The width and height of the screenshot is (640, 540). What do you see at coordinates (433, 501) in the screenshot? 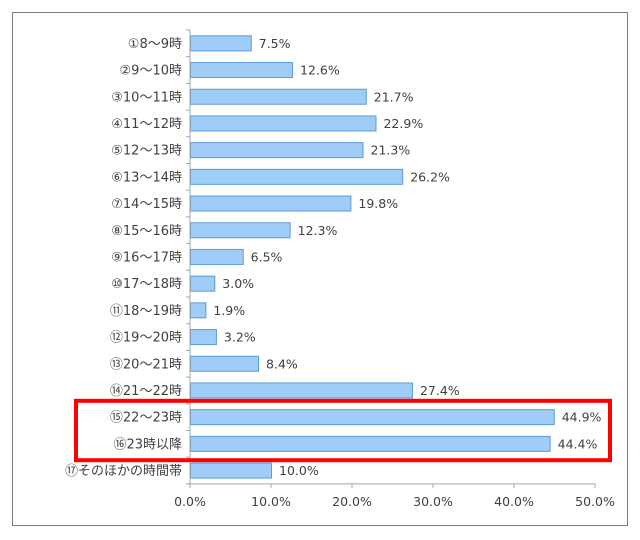
I see `x-tick-label: 30.0%` at bounding box center [433, 501].